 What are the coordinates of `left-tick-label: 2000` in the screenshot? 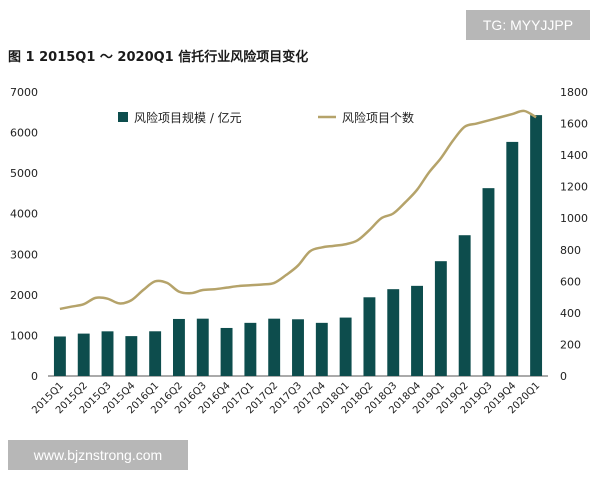 It's located at (24, 295).